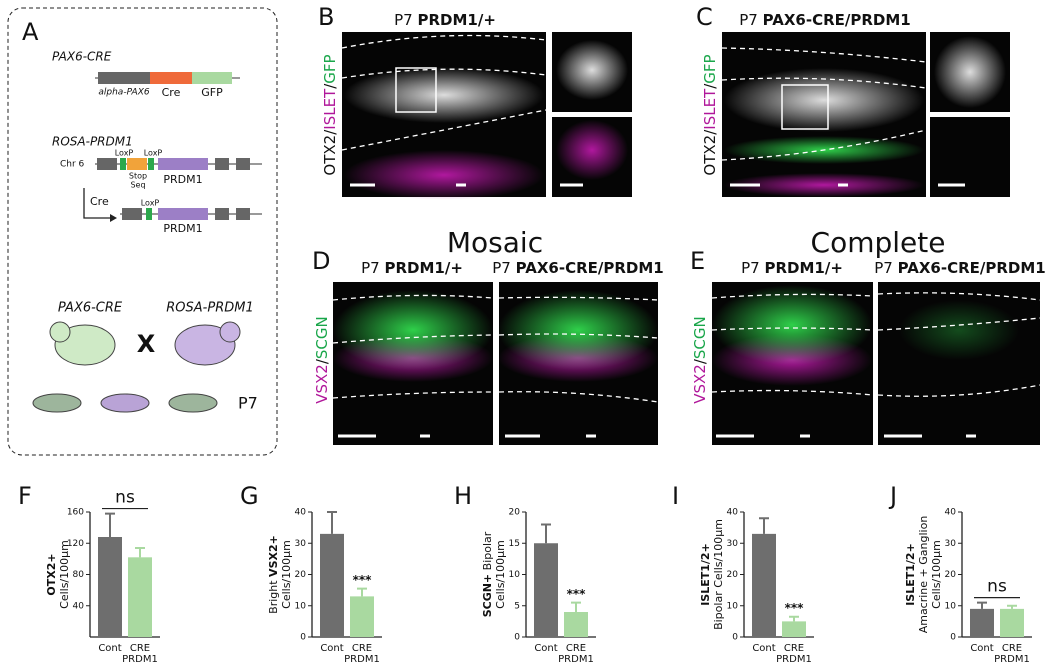 This screenshot has height=670, width=1050. What do you see at coordinates (72, 165) in the screenshot?
I see `chr-label: Chr 6` at bounding box center [72, 165].